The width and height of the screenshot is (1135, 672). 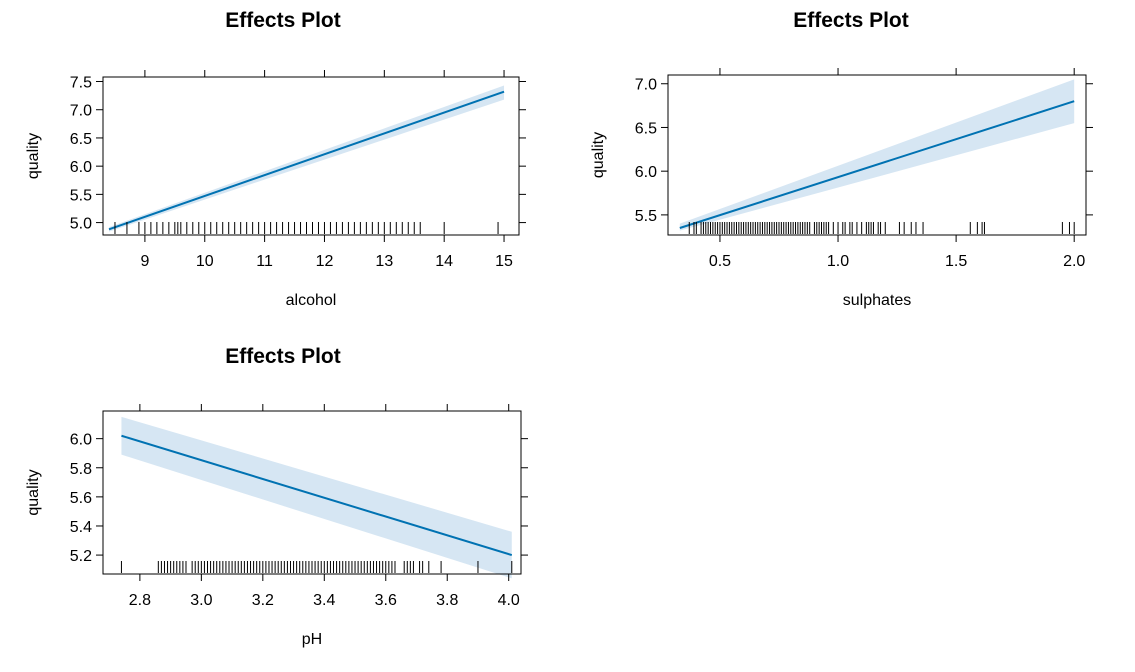 What do you see at coordinates (444, 261) in the screenshot?
I see `x-tick-label: 14` at bounding box center [444, 261].